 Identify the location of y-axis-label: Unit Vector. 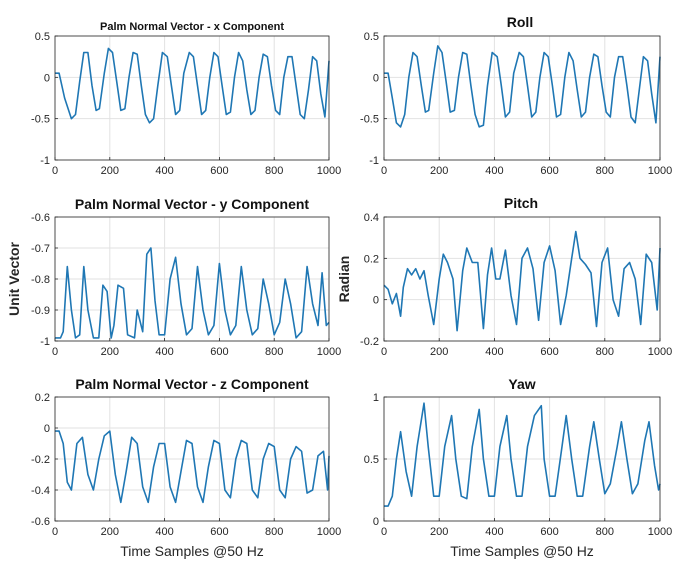
(14, 278).